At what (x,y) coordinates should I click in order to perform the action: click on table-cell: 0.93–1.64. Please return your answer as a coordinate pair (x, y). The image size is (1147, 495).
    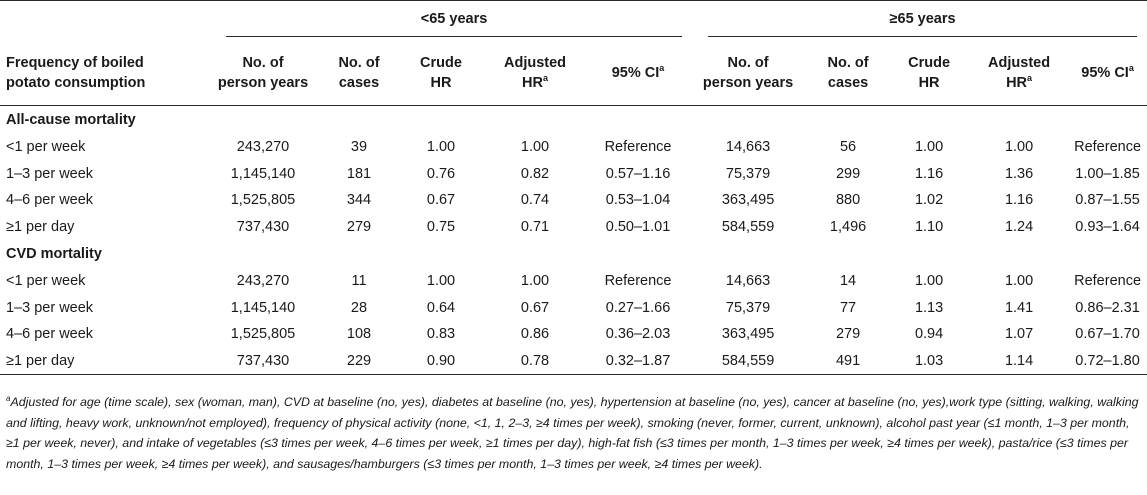
    Looking at the image, I should click on (1107, 226).